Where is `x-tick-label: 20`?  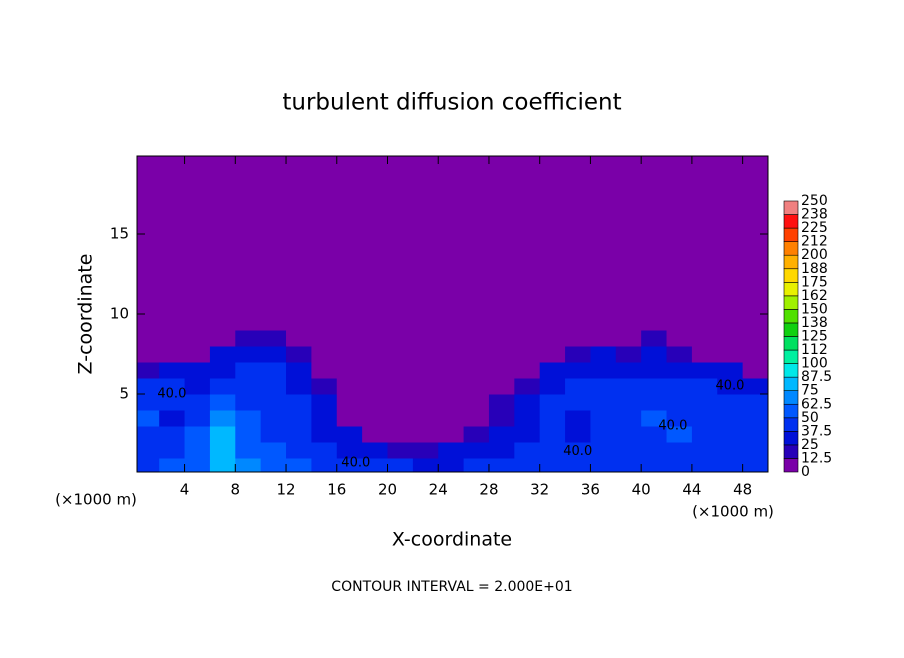
x-tick-label: 20 is located at coordinates (387, 490).